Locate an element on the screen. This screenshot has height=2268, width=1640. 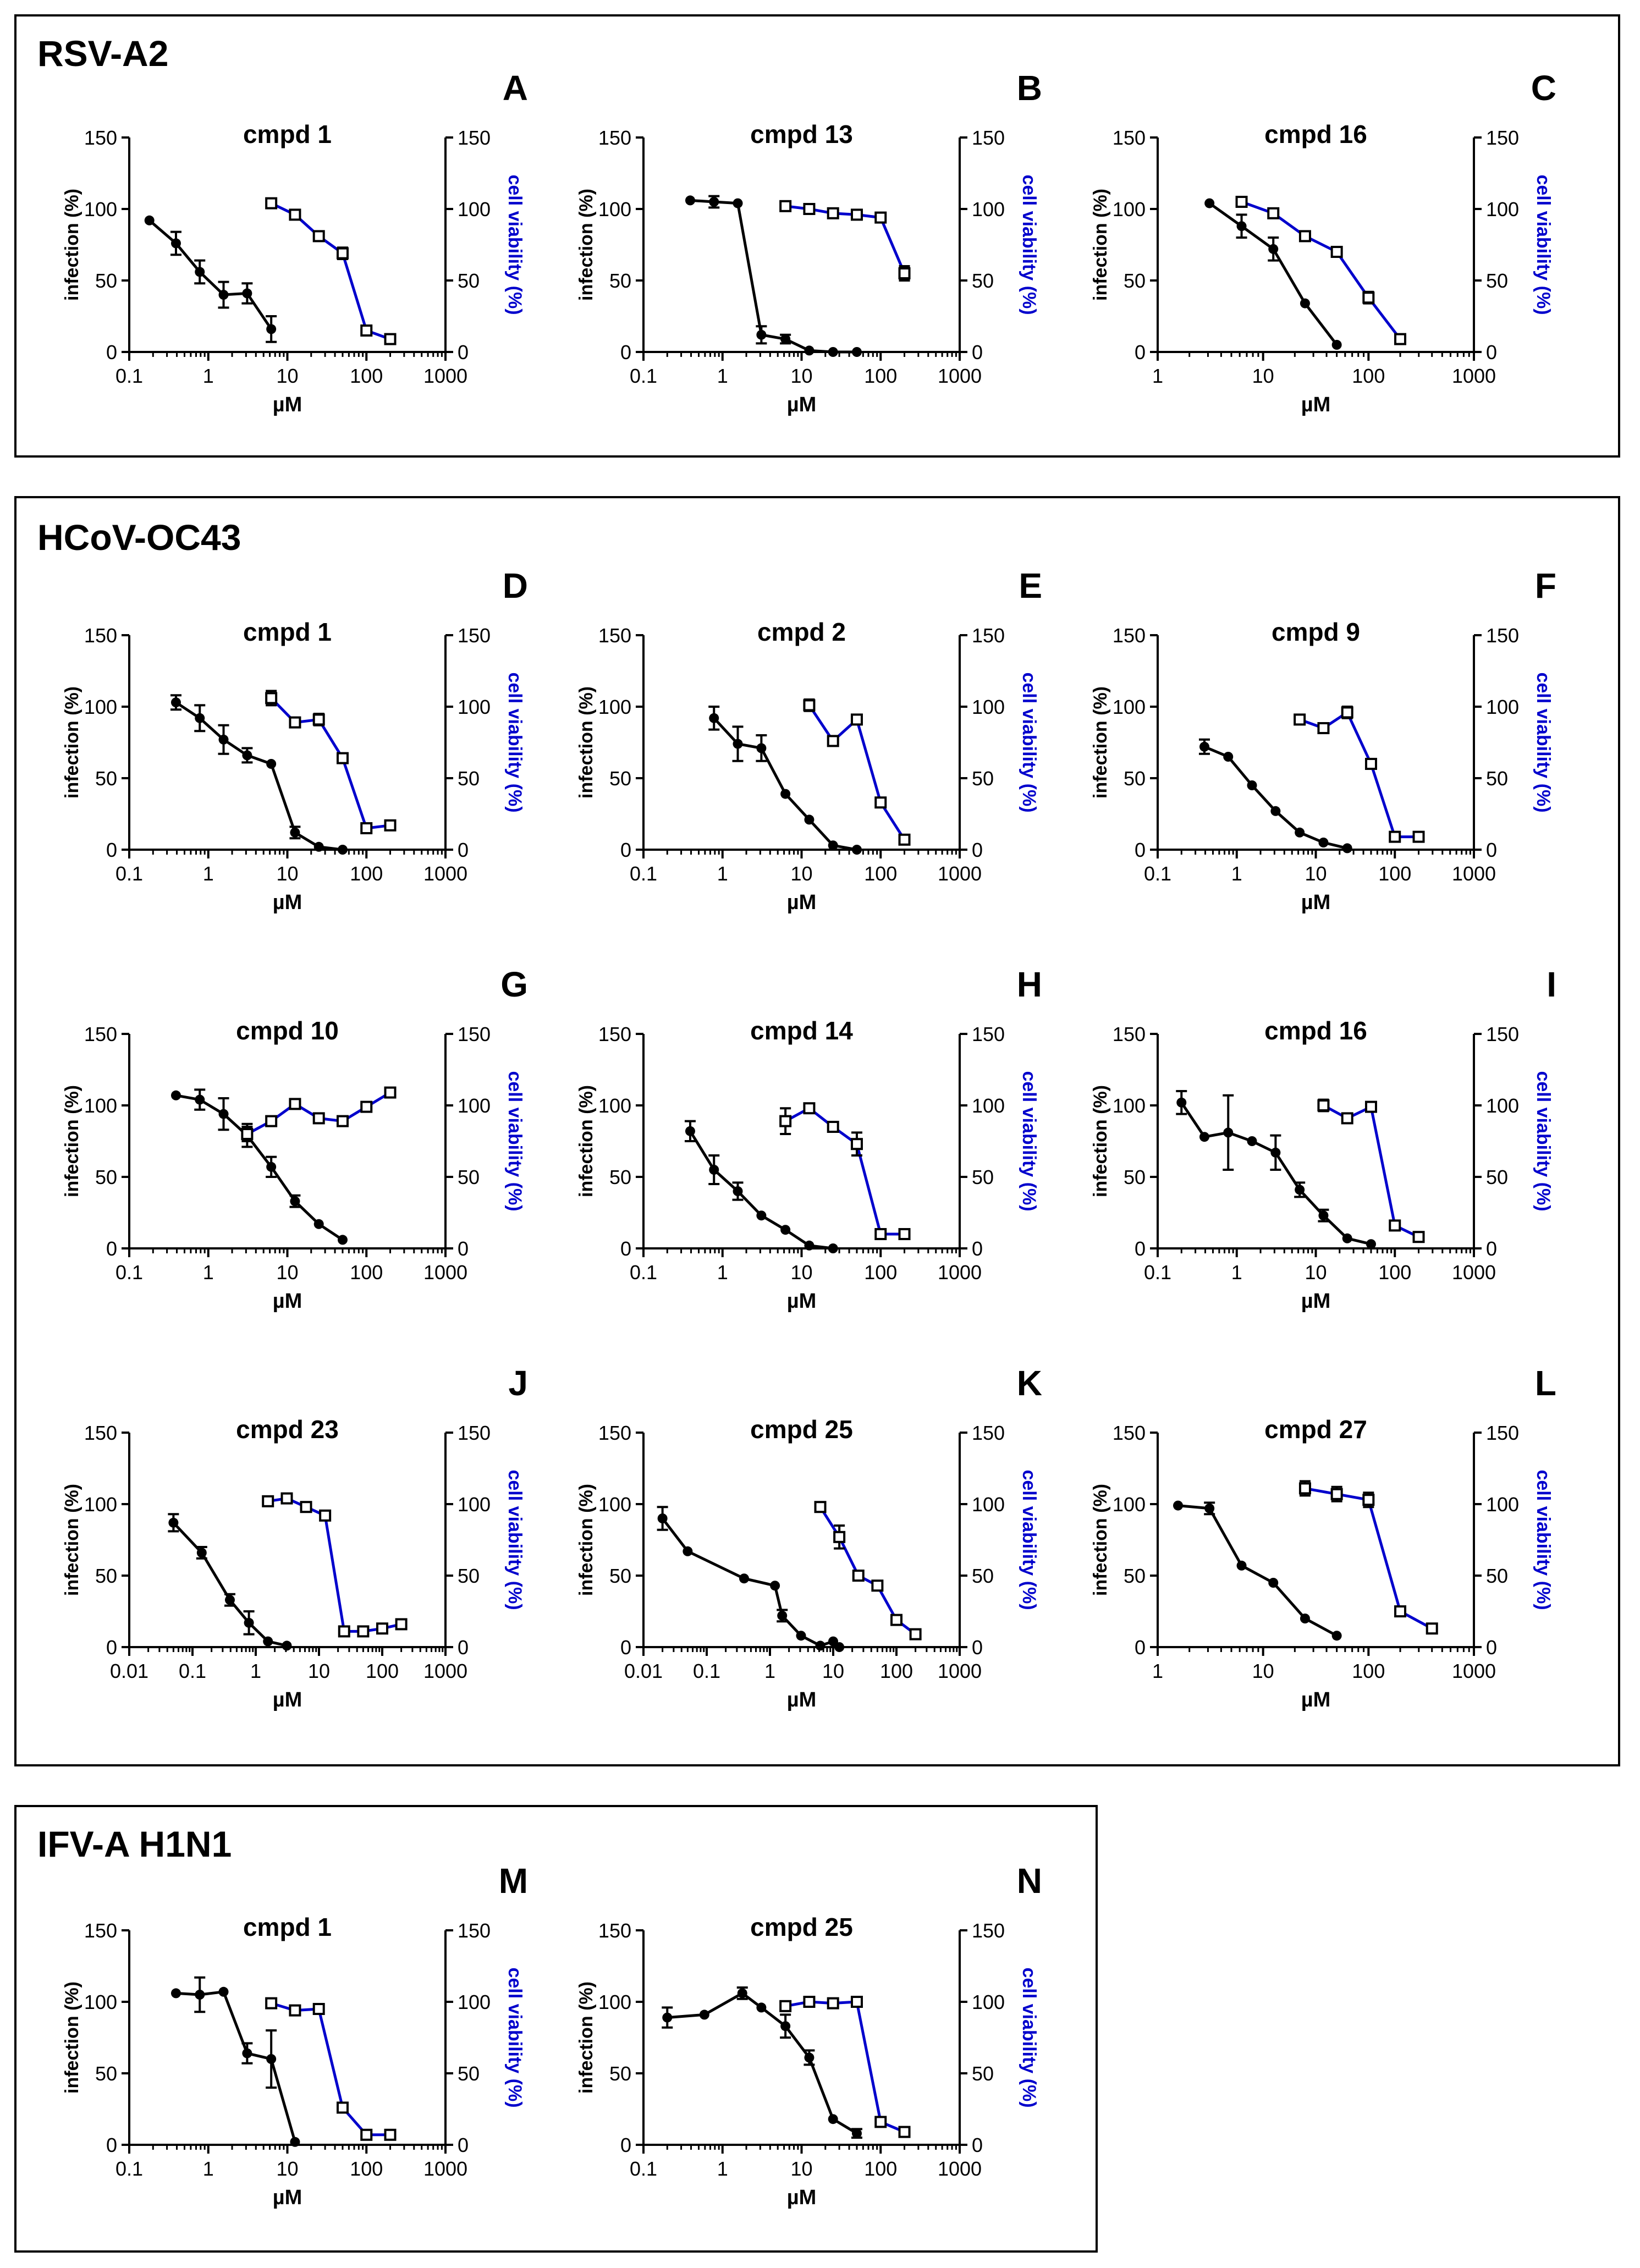
panel-letter: I is located at coordinates (1551, 985).